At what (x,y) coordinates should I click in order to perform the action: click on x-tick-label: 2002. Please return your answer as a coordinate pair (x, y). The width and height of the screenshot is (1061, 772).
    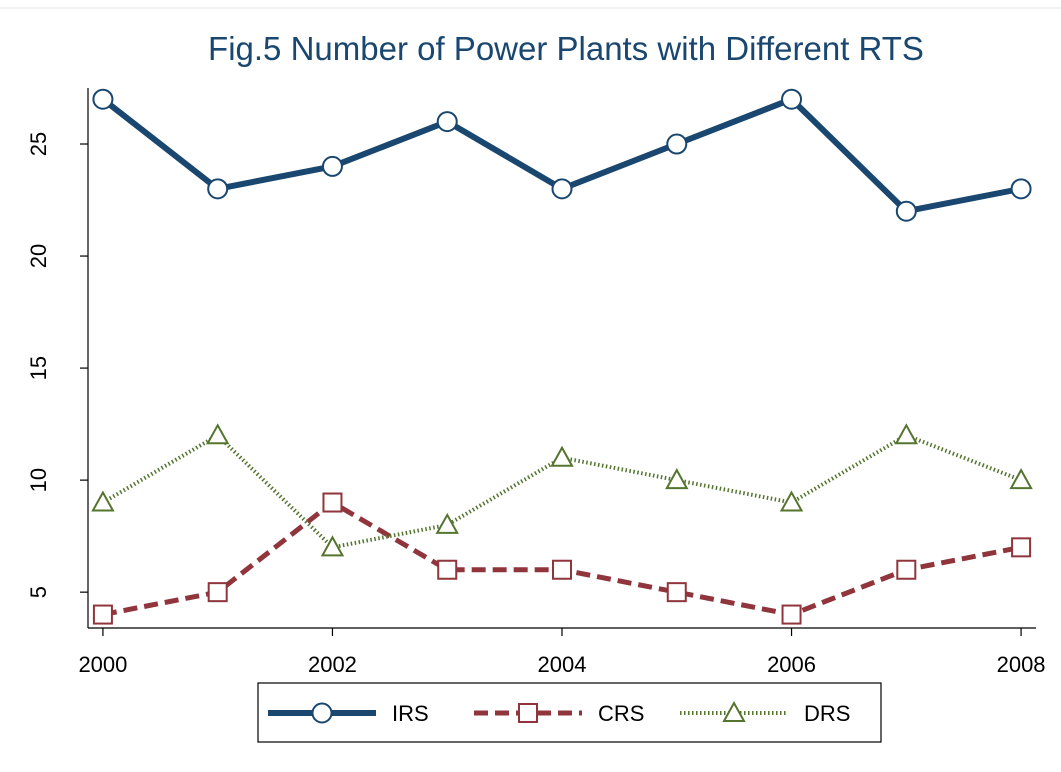
    Looking at the image, I should click on (332, 664).